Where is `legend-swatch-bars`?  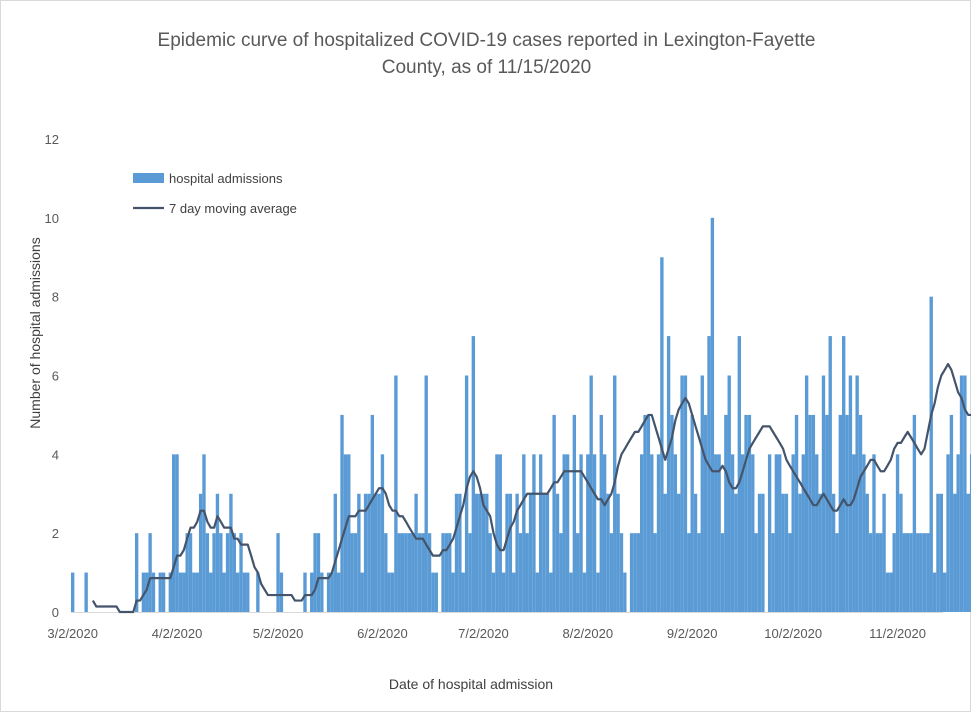 legend-swatch-bars is located at coordinates (148, 178).